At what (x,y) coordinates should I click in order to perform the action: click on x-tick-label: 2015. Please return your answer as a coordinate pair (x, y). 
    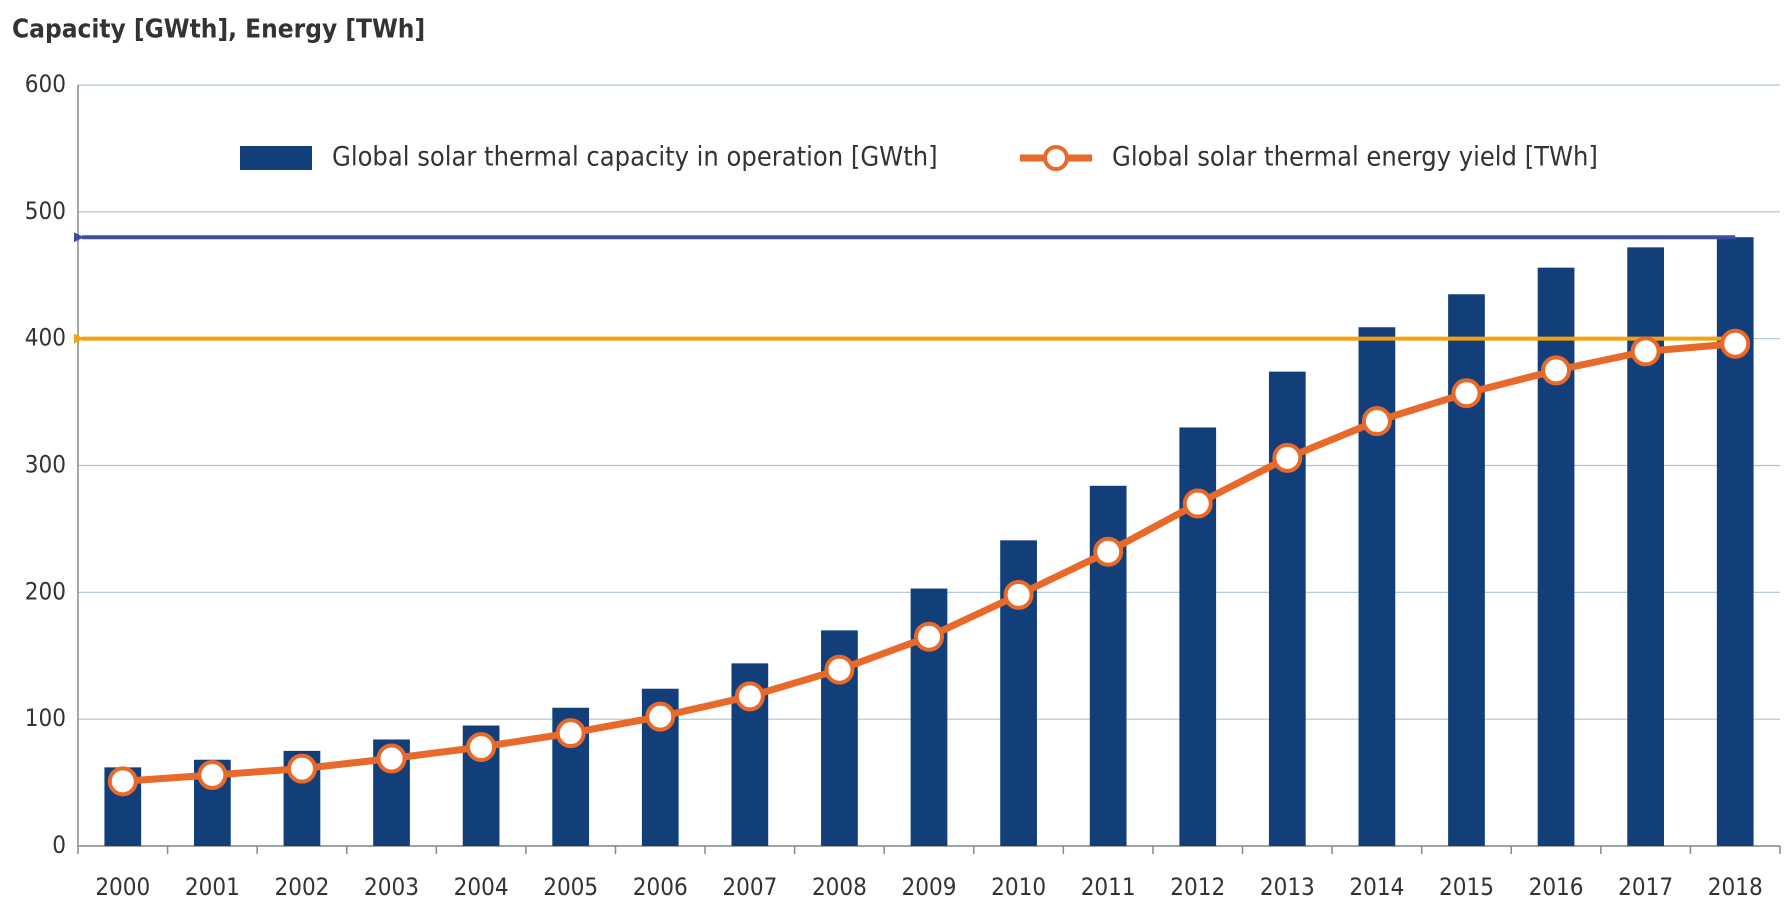
    Looking at the image, I should click on (1466, 887).